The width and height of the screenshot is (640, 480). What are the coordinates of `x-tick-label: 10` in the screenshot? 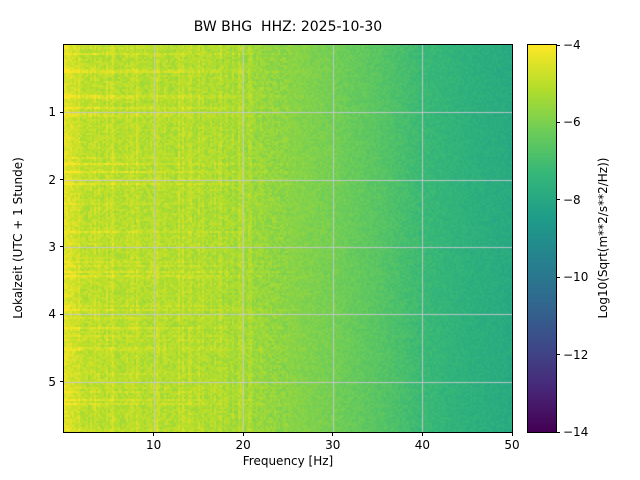 It's located at (153, 445).